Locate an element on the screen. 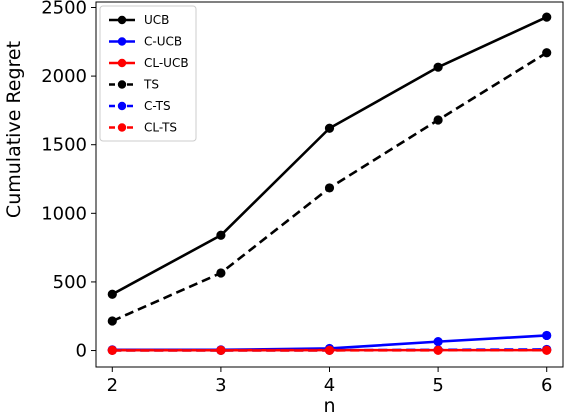 The image size is (569, 417). legend-label: CL-UCB is located at coordinates (166, 63).